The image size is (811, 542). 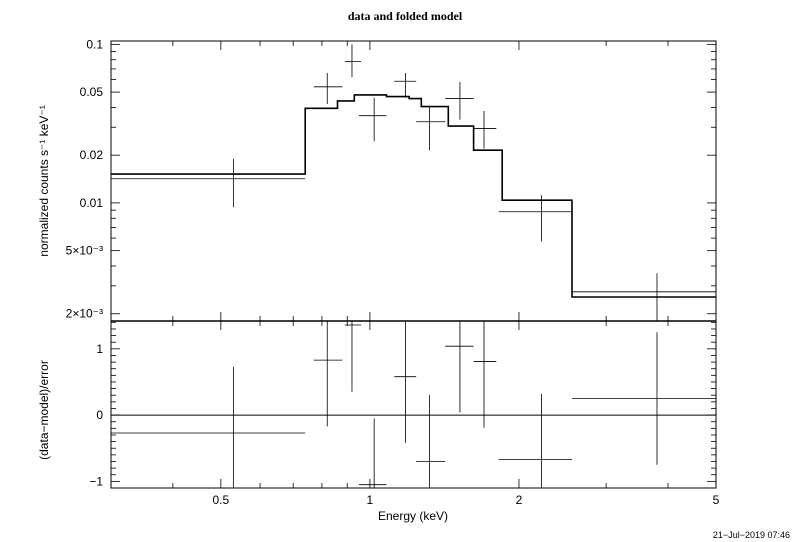 What do you see at coordinates (44, 180) in the screenshot?
I see `y-axis-label-top: normalized counts s⁻¹ keV⁻¹` at bounding box center [44, 180].